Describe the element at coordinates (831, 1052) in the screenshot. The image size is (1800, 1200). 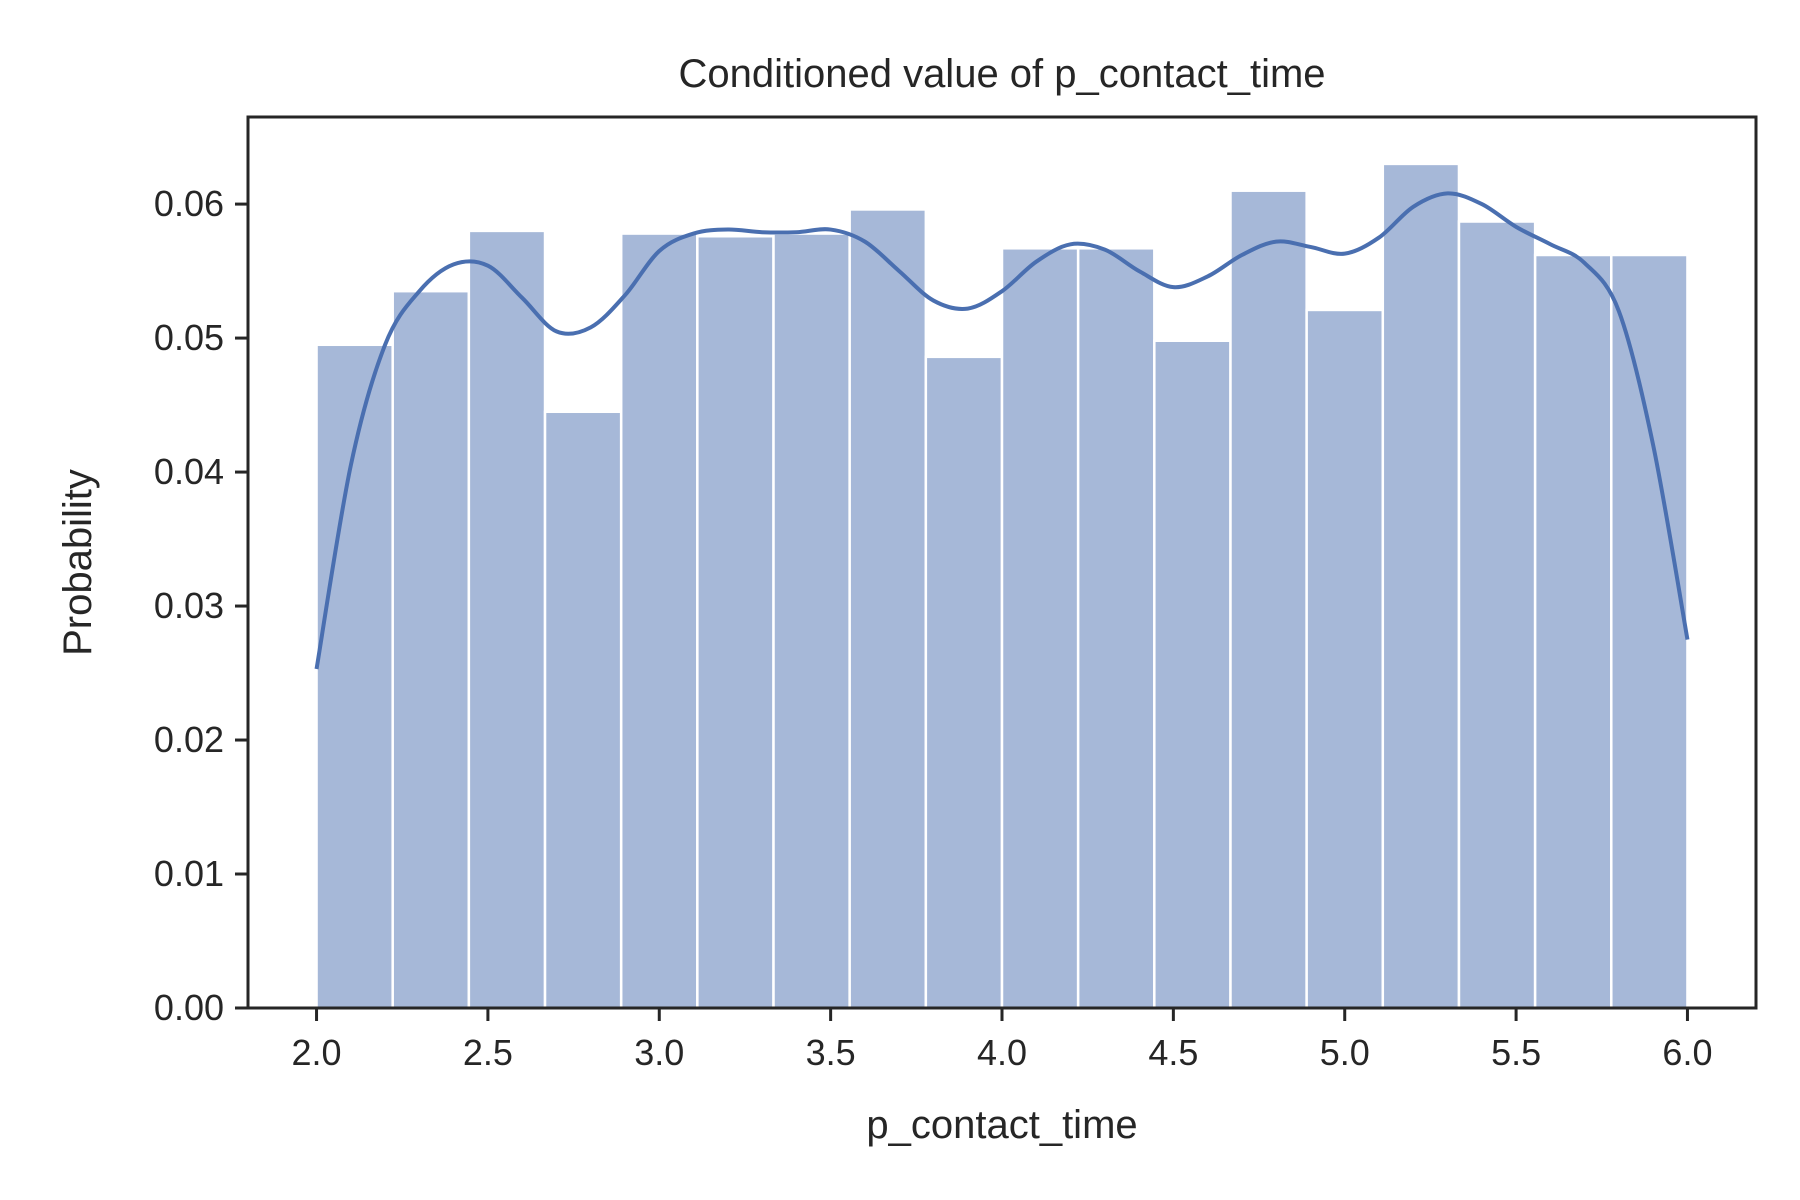
I see `x-tick-label: 3.5` at that location.